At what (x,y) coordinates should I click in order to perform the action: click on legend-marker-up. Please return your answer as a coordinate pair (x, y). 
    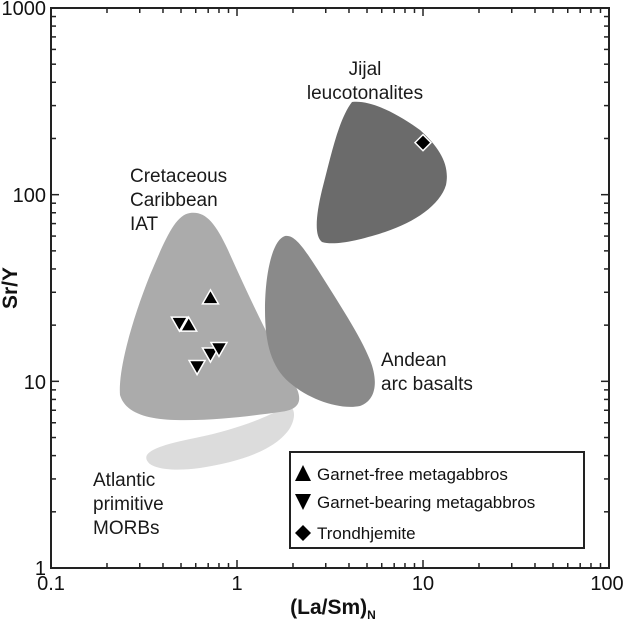
    Looking at the image, I should click on (303, 473).